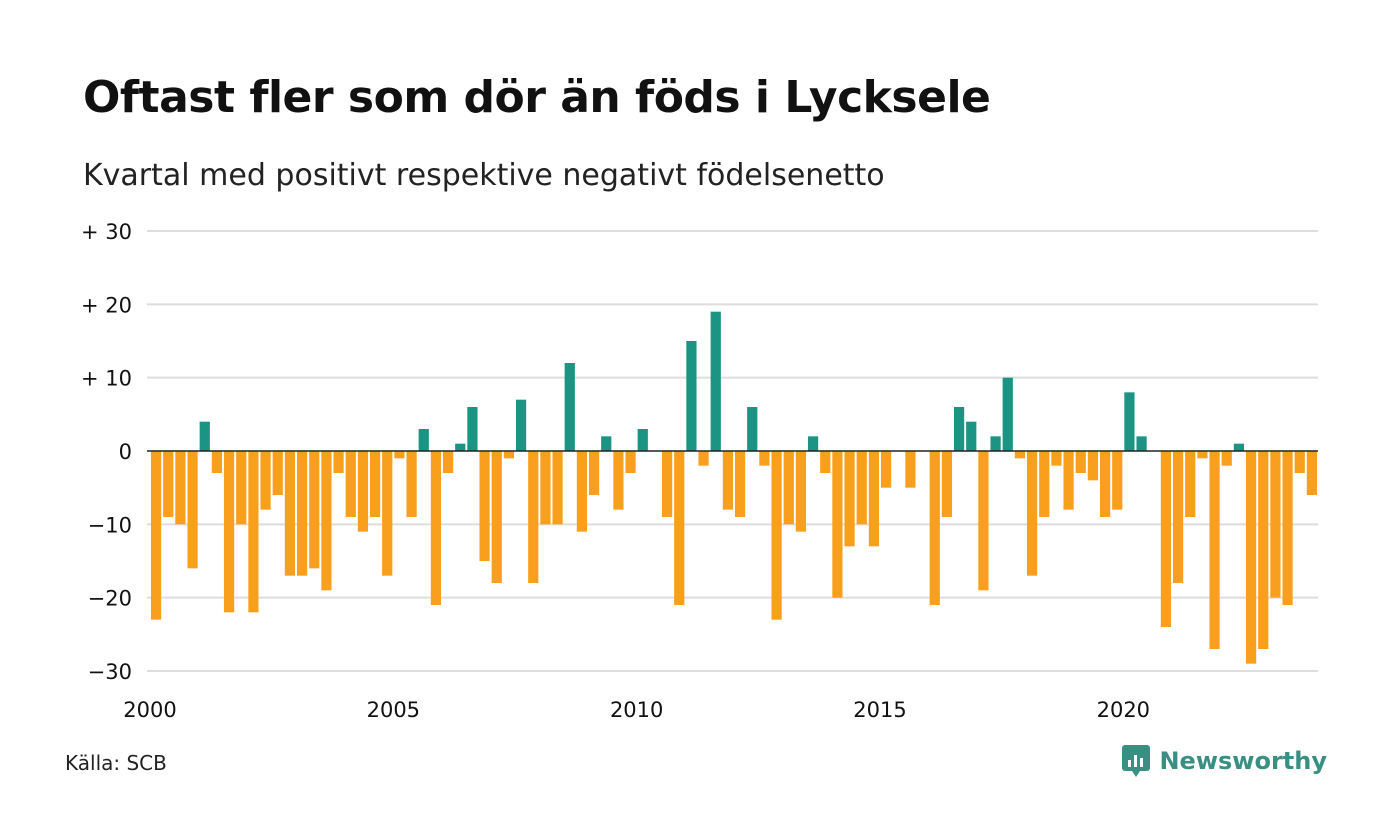 The image size is (1400, 840). What do you see at coordinates (636, 710) in the screenshot?
I see `x-tick-label: 2010` at bounding box center [636, 710].